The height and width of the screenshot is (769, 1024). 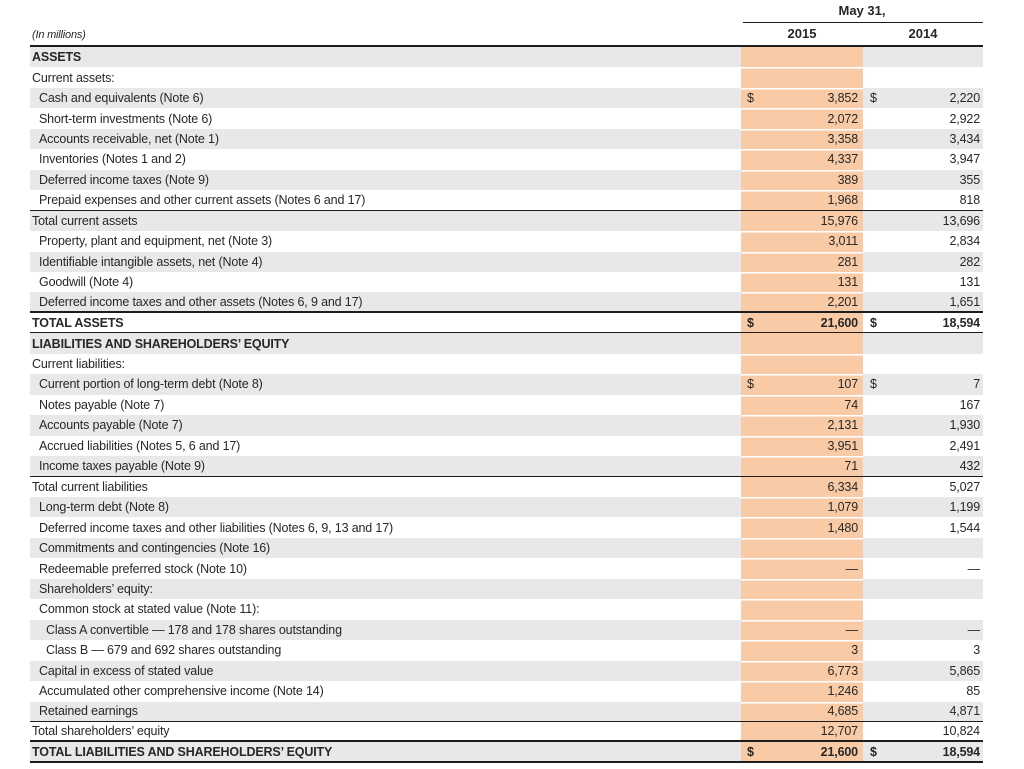 What do you see at coordinates (923, 507) in the screenshot?
I see `cell-2014: 1,199` at bounding box center [923, 507].